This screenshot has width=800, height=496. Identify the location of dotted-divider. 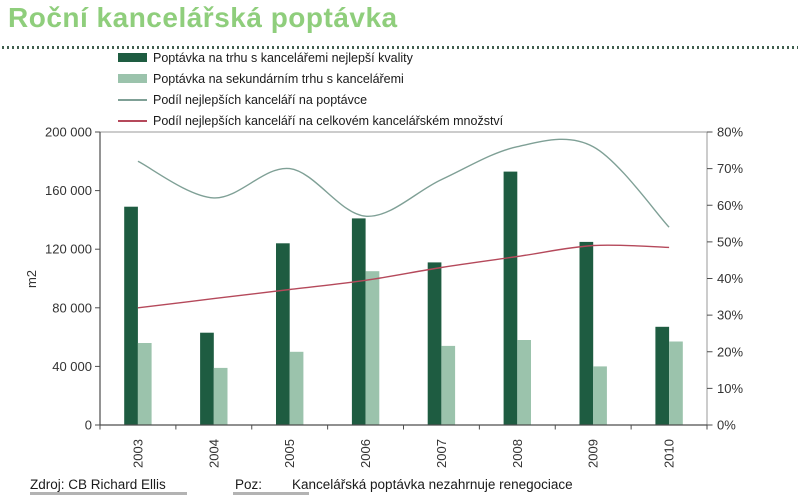
(400, 47).